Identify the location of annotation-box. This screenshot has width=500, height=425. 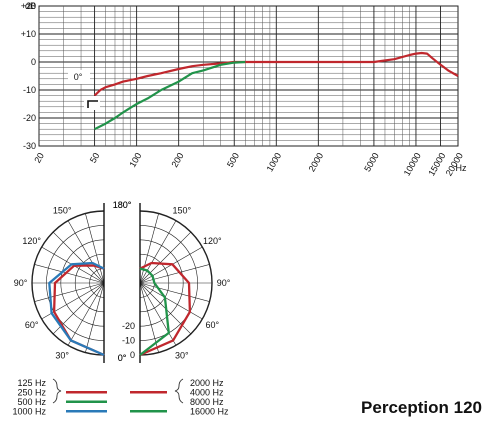
(79, 77).